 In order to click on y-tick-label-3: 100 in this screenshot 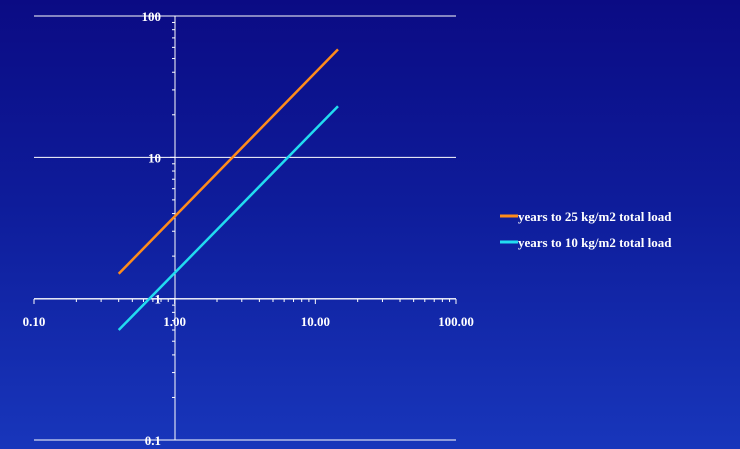, I will do `click(152, 16)`.